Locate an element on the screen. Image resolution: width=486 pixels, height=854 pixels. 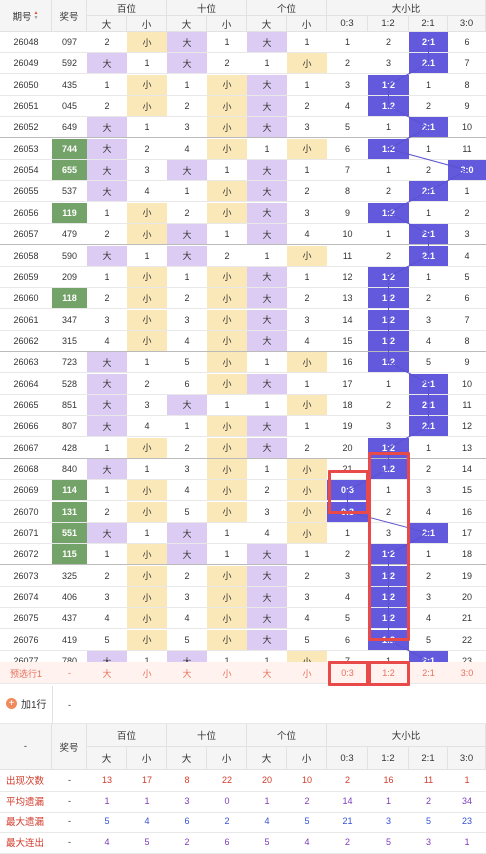
ratio-cell: 19 is located at coordinates (466, 575).